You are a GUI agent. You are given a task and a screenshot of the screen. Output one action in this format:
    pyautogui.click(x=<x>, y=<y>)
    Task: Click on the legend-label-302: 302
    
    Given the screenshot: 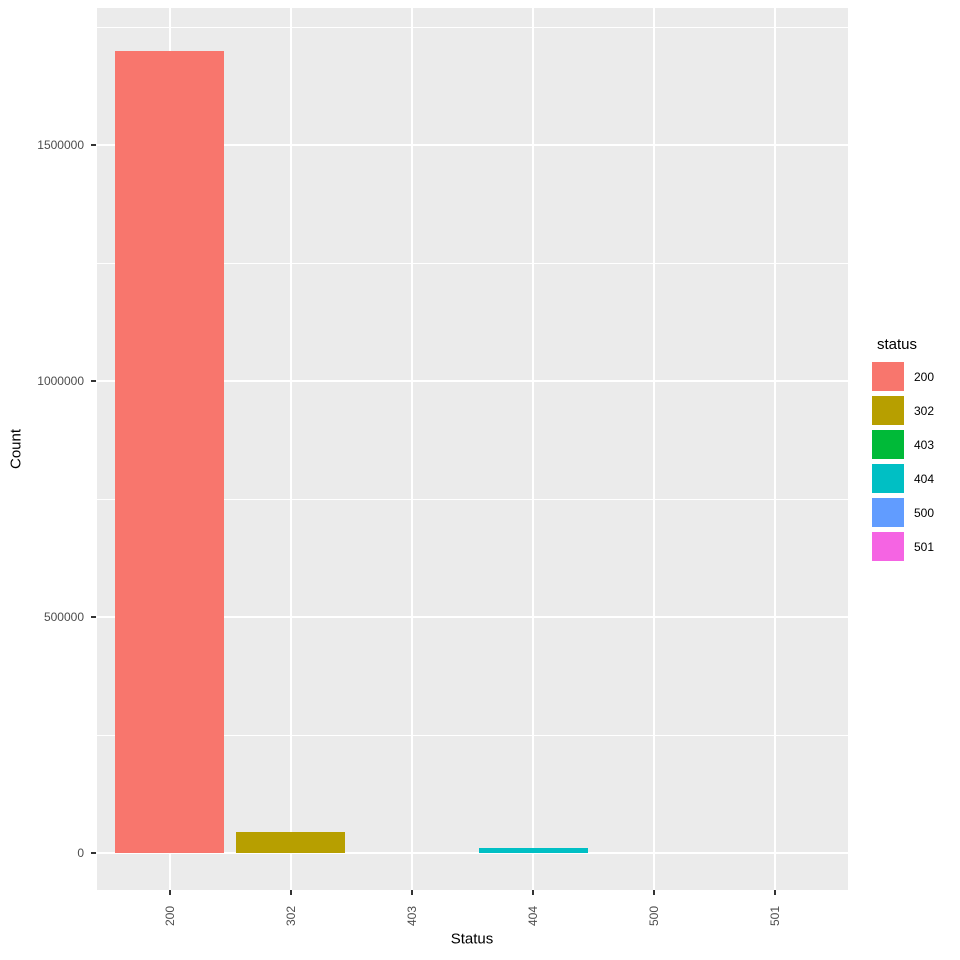 What is the action you would take?
    pyautogui.click(x=924, y=410)
    